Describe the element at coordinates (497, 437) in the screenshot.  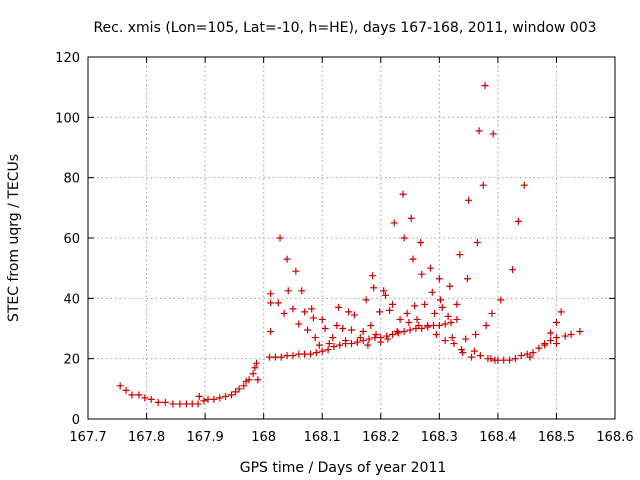
I see `x-tick-label: 168.4` at that location.